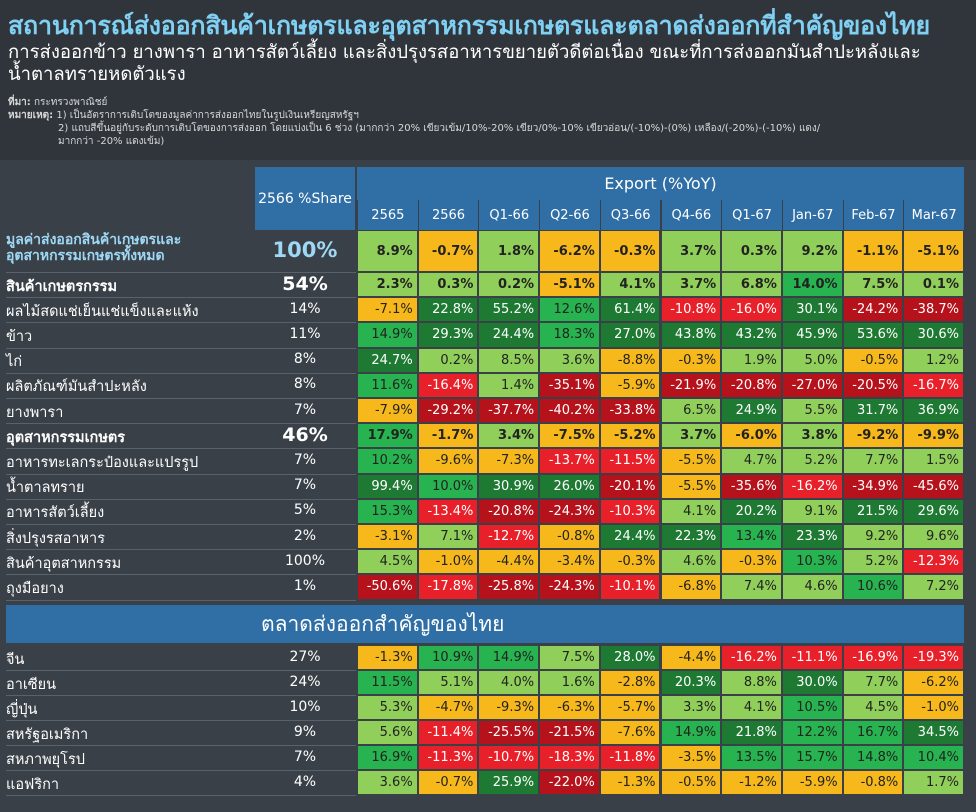 The height and width of the screenshot is (812, 976). What do you see at coordinates (305, 384) in the screenshot?
I see `row-share: 8%` at bounding box center [305, 384].